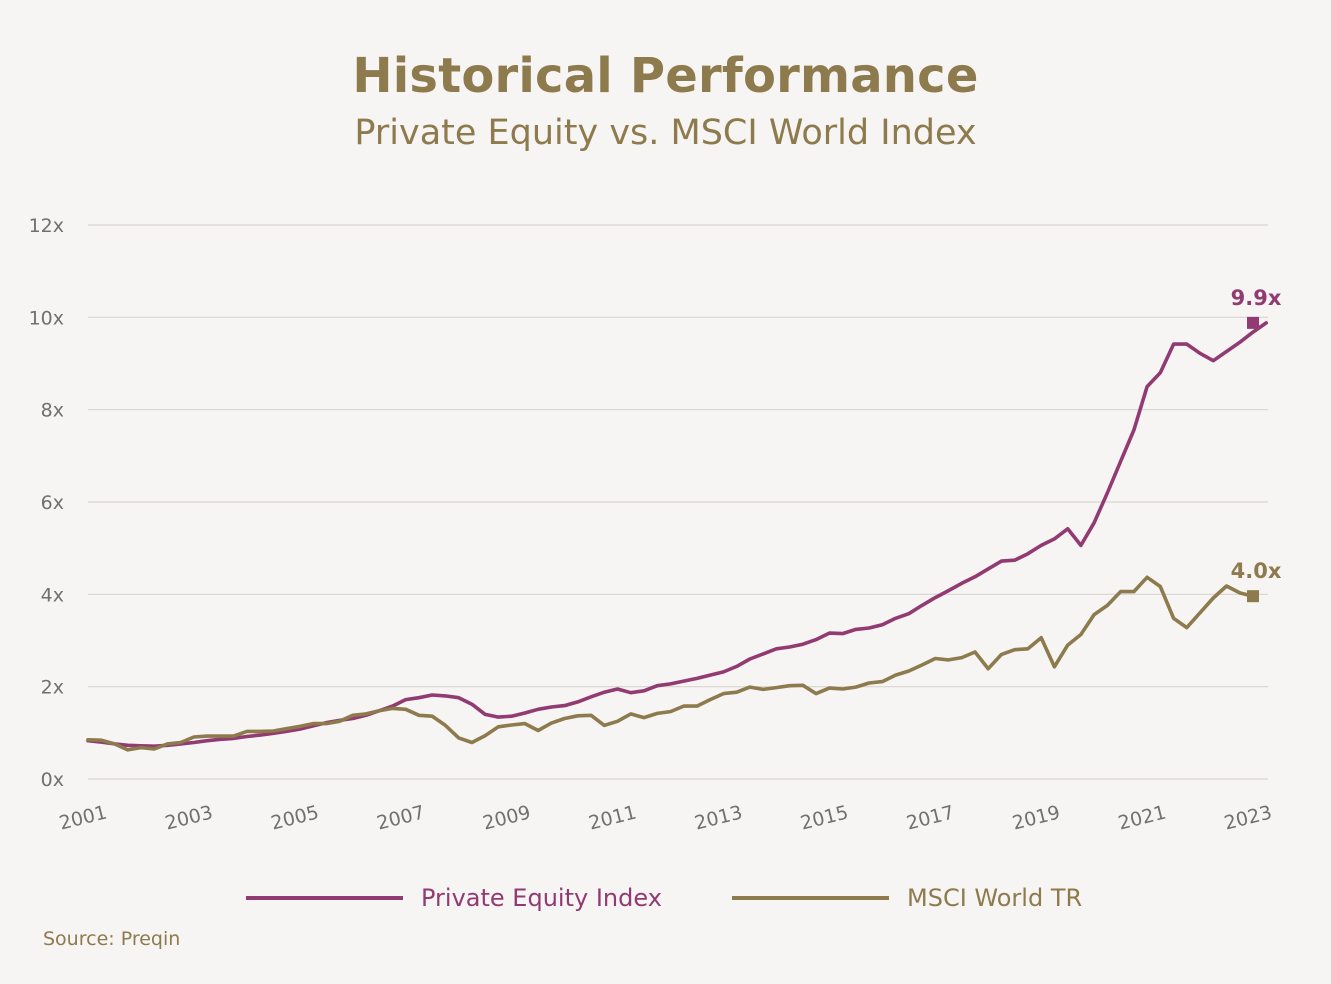 Image resolution: width=1331 pixels, height=984 pixels. I want to click on x-tick-label: 2019, so click(1036, 818).